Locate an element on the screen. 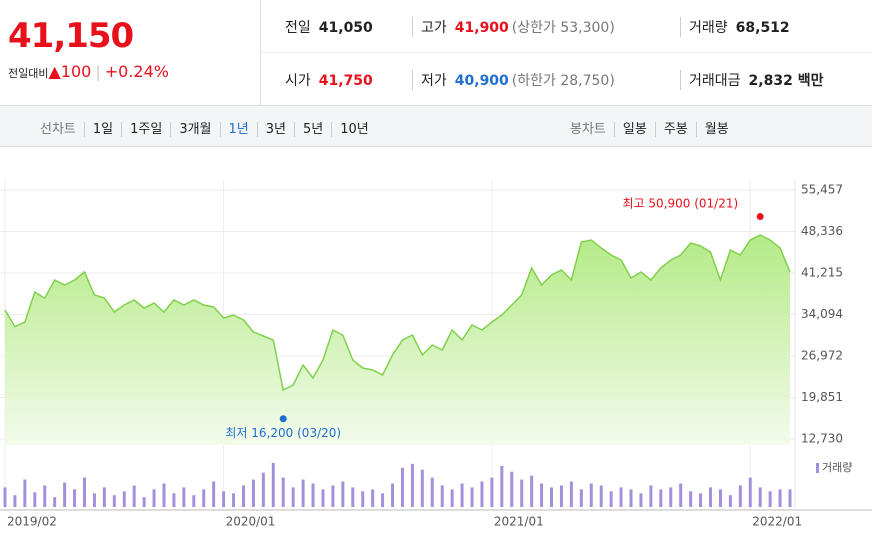  tab: 3년 is located at coordinates (275, 129).